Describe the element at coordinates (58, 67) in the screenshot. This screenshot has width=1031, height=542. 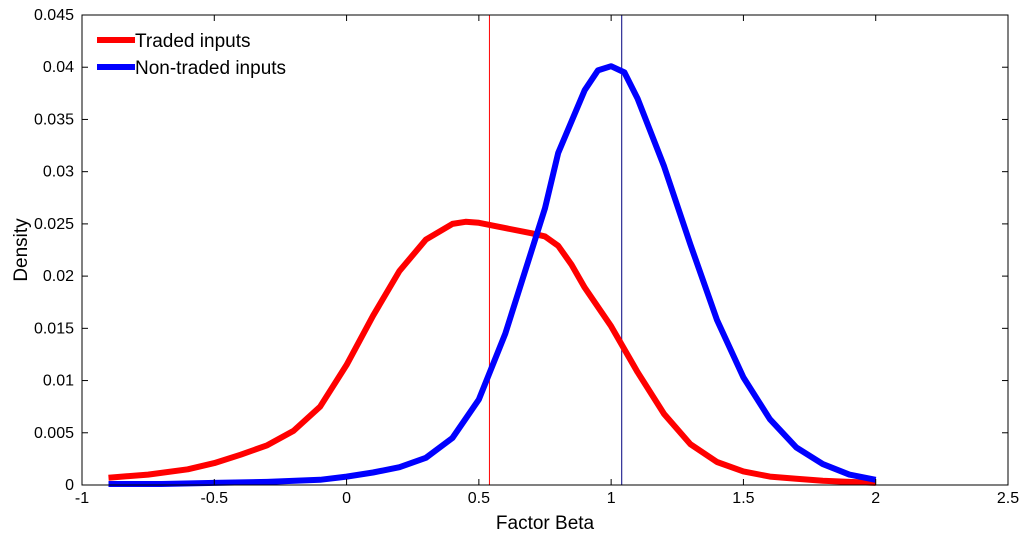
I see `y-tick-label: 0.04` at that location.